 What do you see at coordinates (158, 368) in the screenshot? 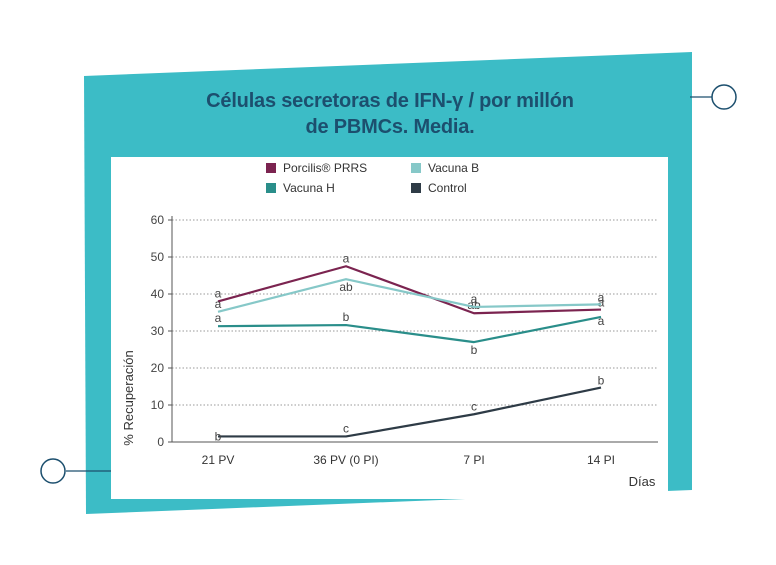
I see `y-tick-label: 20` at bounding box center [158, 368].